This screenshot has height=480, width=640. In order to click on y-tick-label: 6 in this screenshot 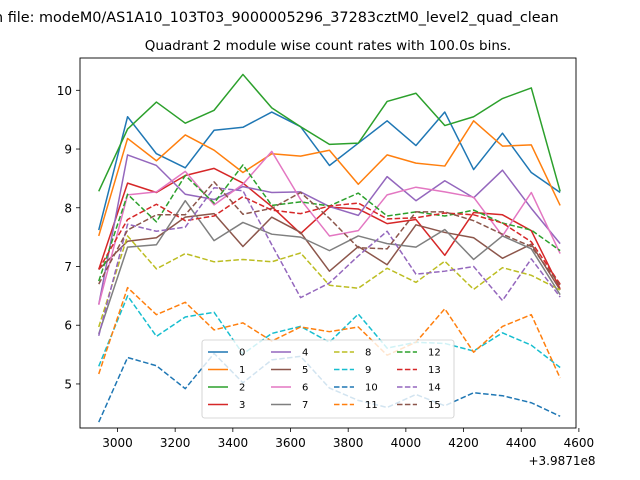, I will do `click(68, 326)`.